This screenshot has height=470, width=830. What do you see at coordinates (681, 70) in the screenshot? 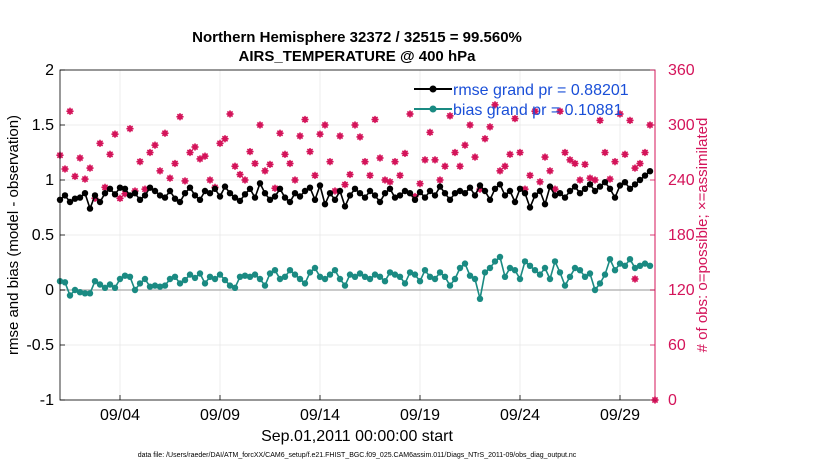
I see `right-tick-label: 360` at bounding box center [681, 70].